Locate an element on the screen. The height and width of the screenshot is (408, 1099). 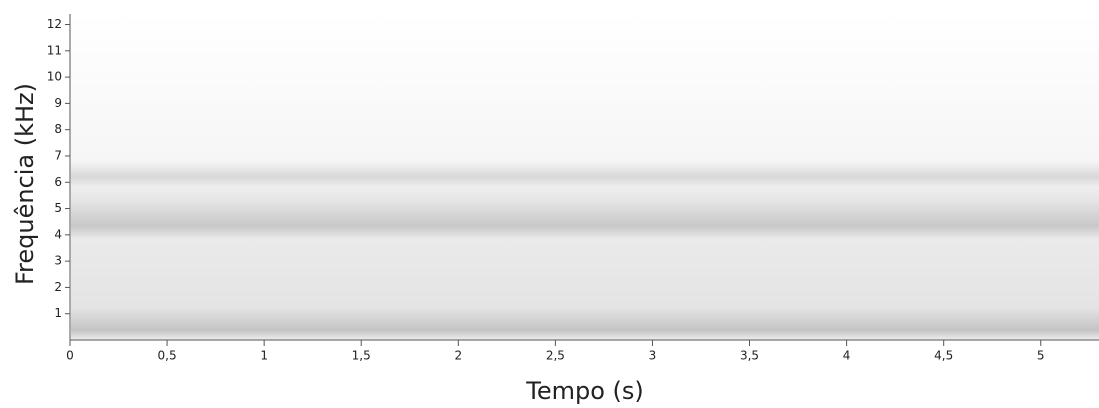
x-axis-title: Tempo (s) is located at coordinates (584, 391).